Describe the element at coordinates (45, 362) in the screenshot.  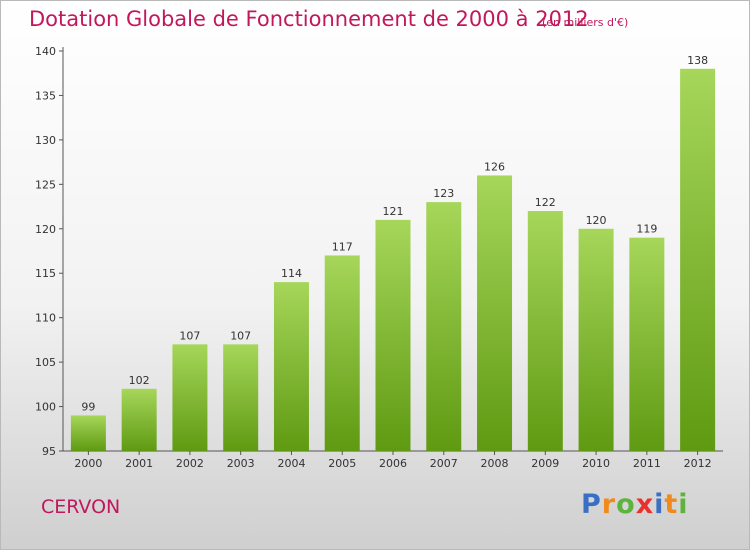
I see `y-tick-label: 105` at that location.